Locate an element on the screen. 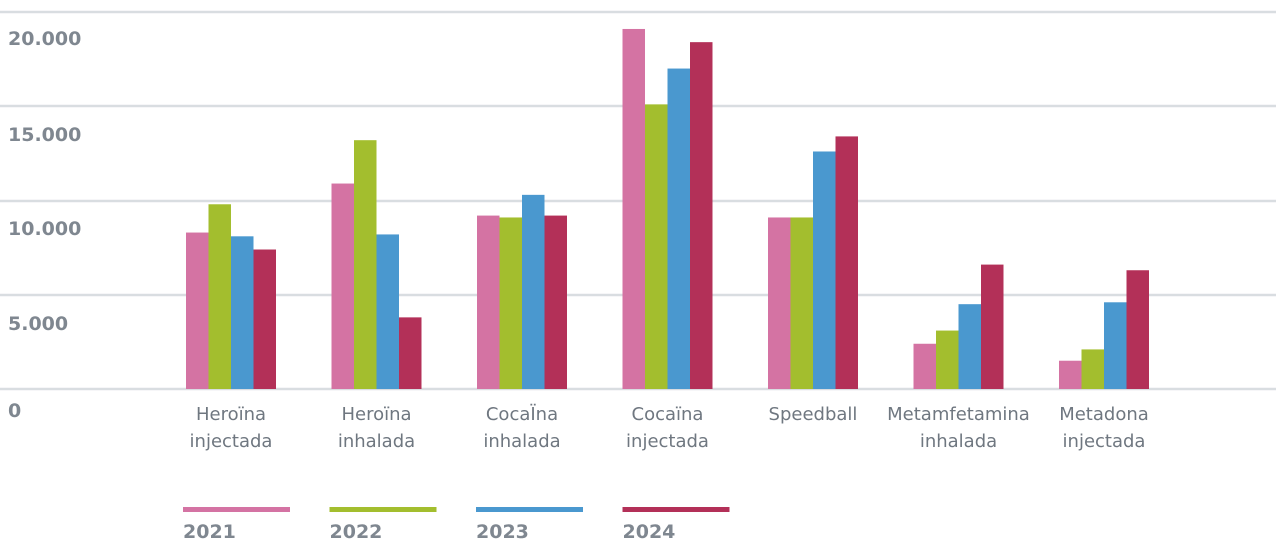  legend-label-2021: 2021 is located at coordinates (209, 530).